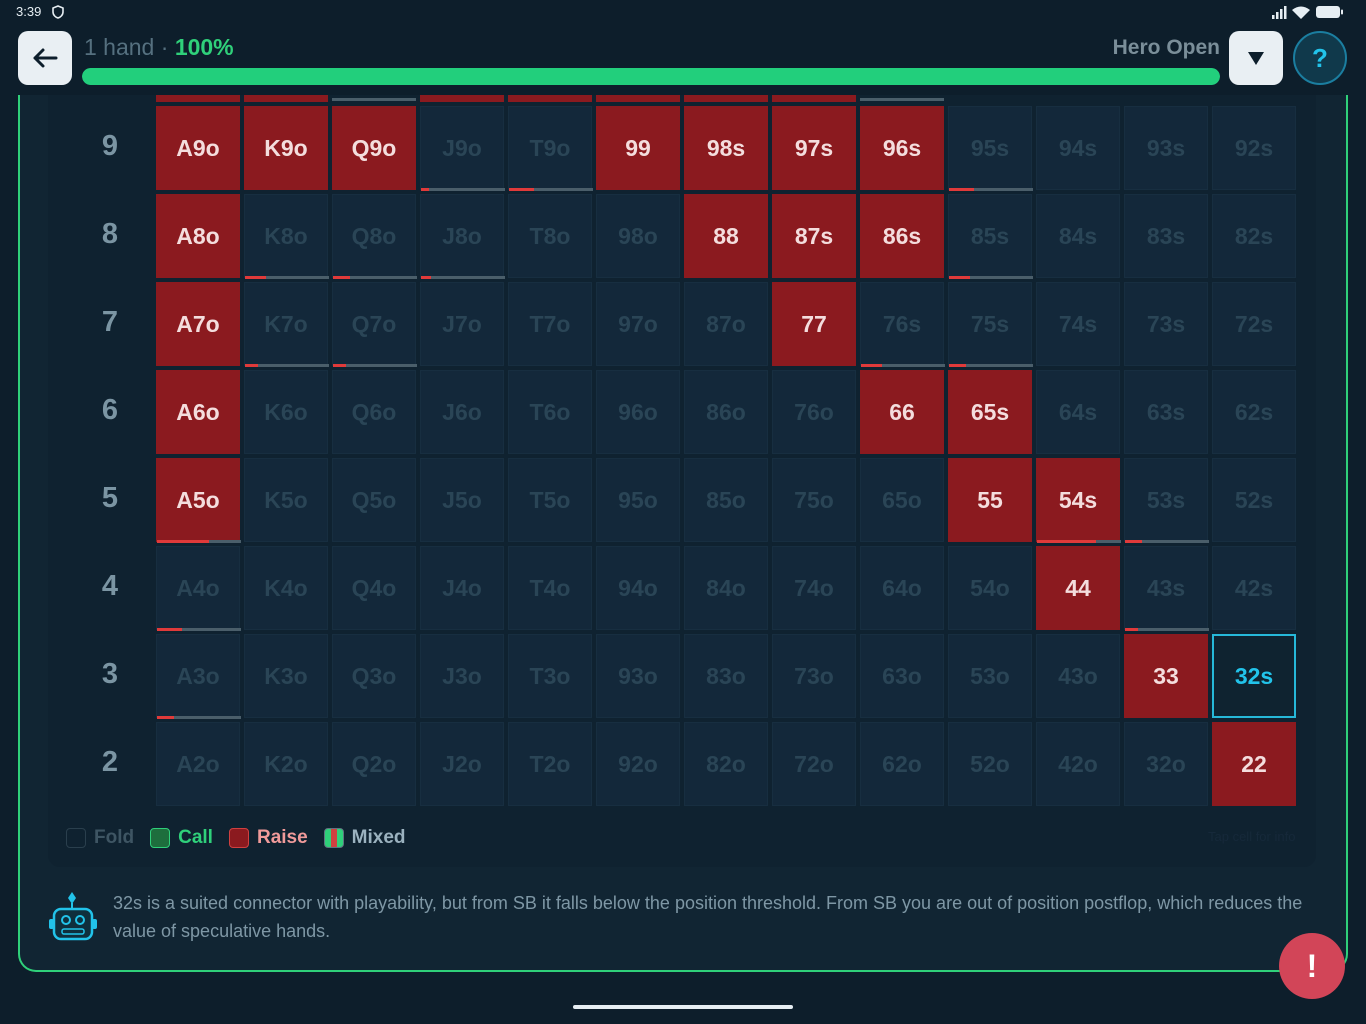  Describe the element at coordinates (374, 236) in the screenshot. I see `hand-cell: Q8o` at that location.